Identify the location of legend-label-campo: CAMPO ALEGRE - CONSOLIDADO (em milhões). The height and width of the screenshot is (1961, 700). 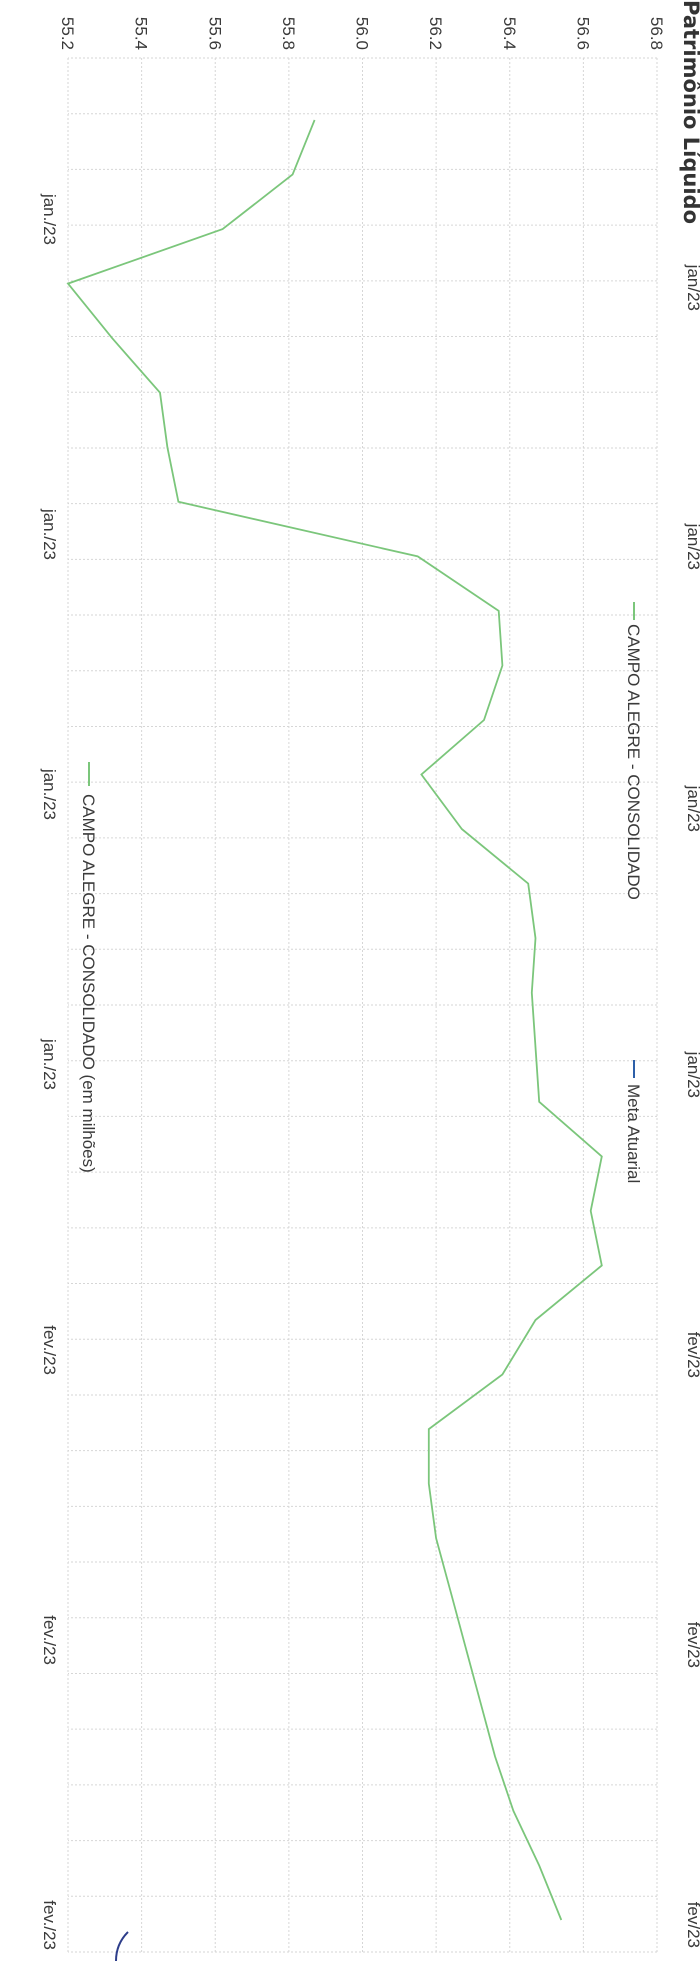
(88, 983).